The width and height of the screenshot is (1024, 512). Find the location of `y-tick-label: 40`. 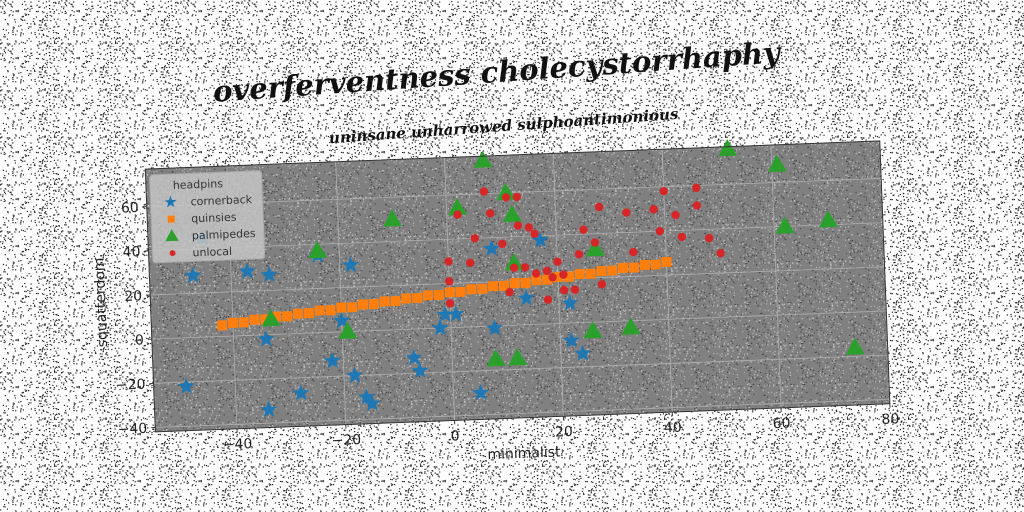

y-tick-label: 40 is located at coordinates (131, 252).